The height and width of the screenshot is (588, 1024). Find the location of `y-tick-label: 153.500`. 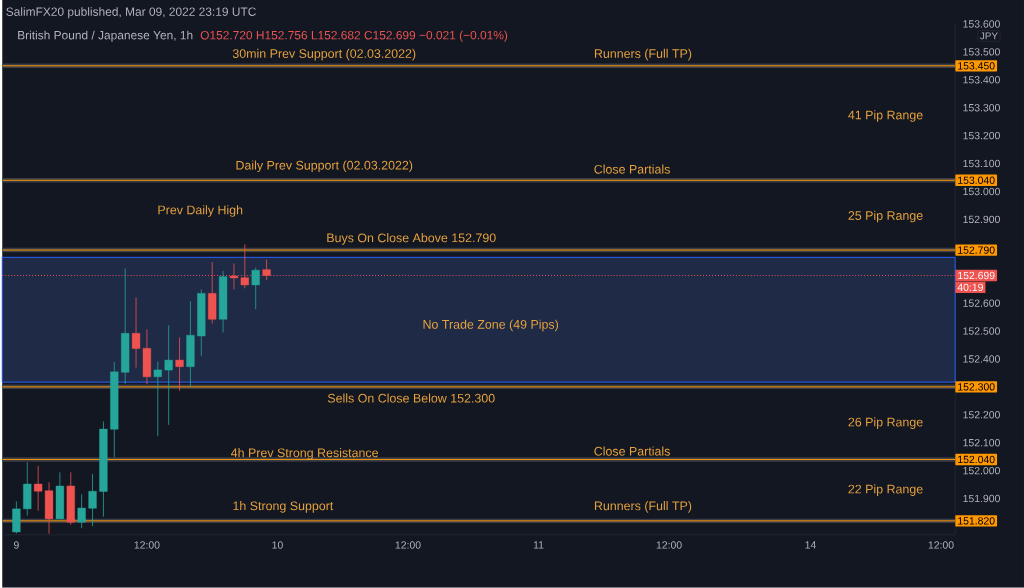

y-tick-label: 153.500 is located at coordinates (981, 52).